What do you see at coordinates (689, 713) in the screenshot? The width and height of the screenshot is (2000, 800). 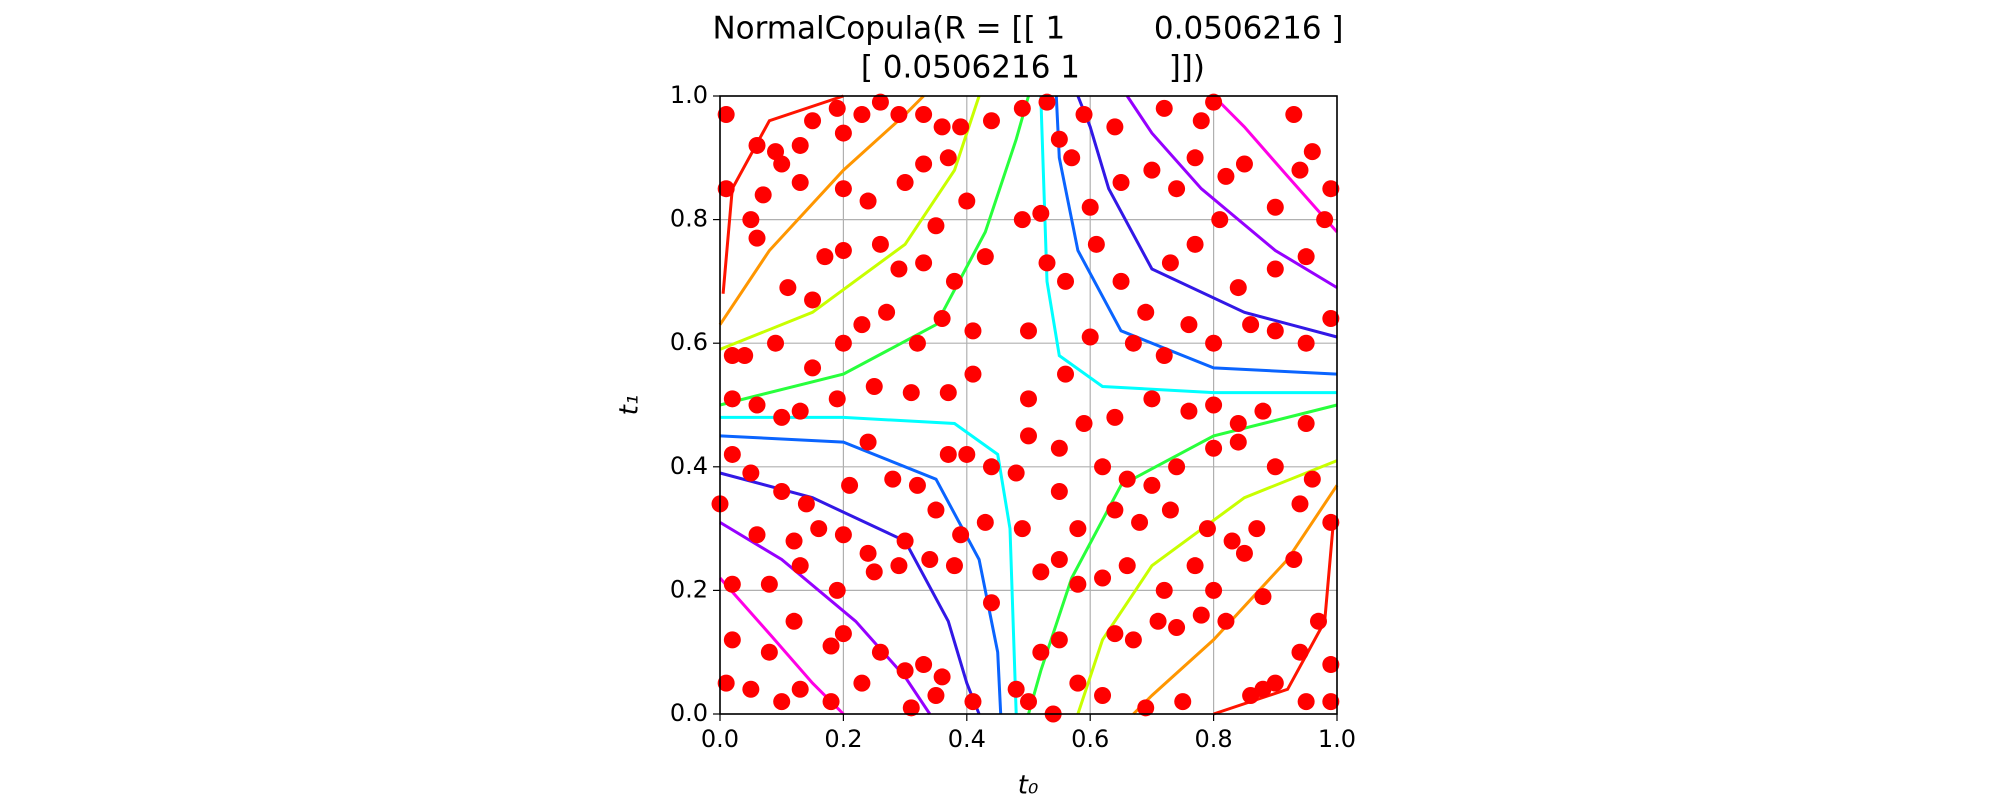 I see `y-tick-label: 0.0` at bounding box center [689, 713].